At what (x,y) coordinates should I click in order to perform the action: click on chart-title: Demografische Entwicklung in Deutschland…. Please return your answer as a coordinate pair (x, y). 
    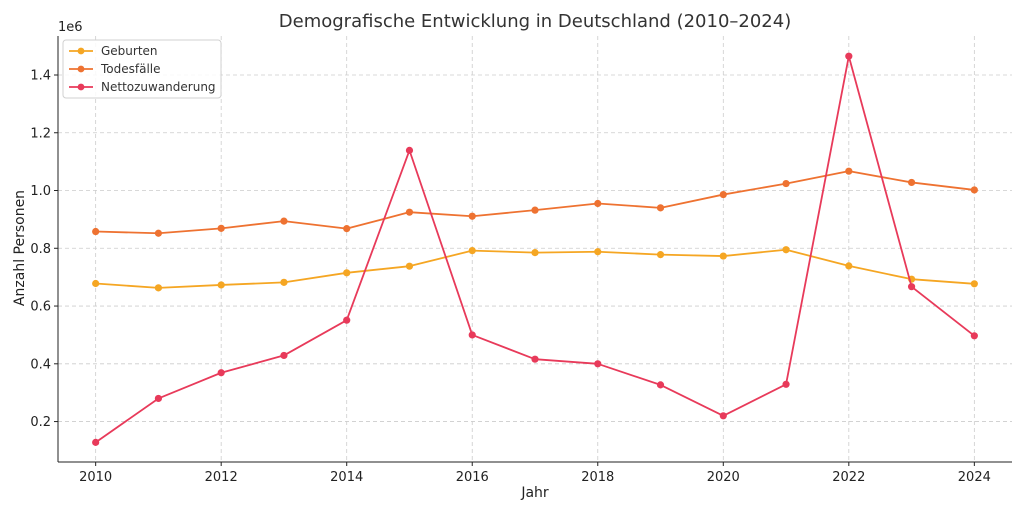
    Looking at the image, I should click on (535, 21).